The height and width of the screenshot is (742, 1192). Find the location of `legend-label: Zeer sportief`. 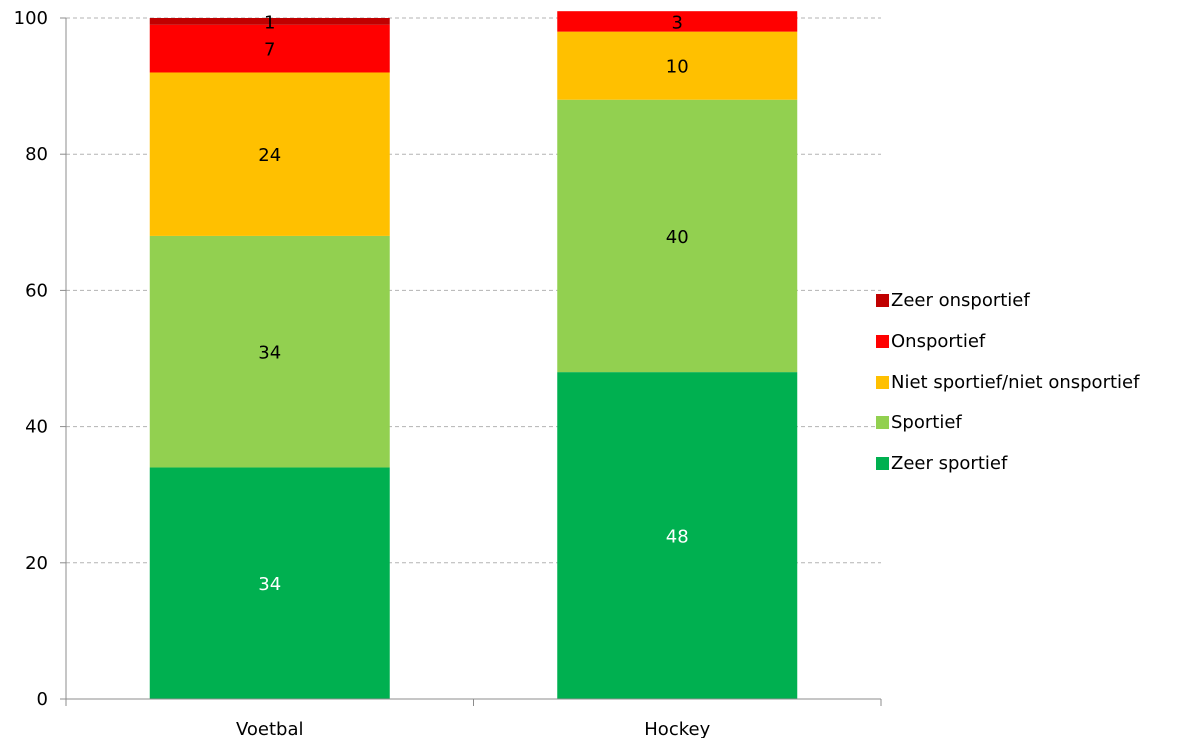

legend-label: Zeer sportief is located at coordinates (949, 464).